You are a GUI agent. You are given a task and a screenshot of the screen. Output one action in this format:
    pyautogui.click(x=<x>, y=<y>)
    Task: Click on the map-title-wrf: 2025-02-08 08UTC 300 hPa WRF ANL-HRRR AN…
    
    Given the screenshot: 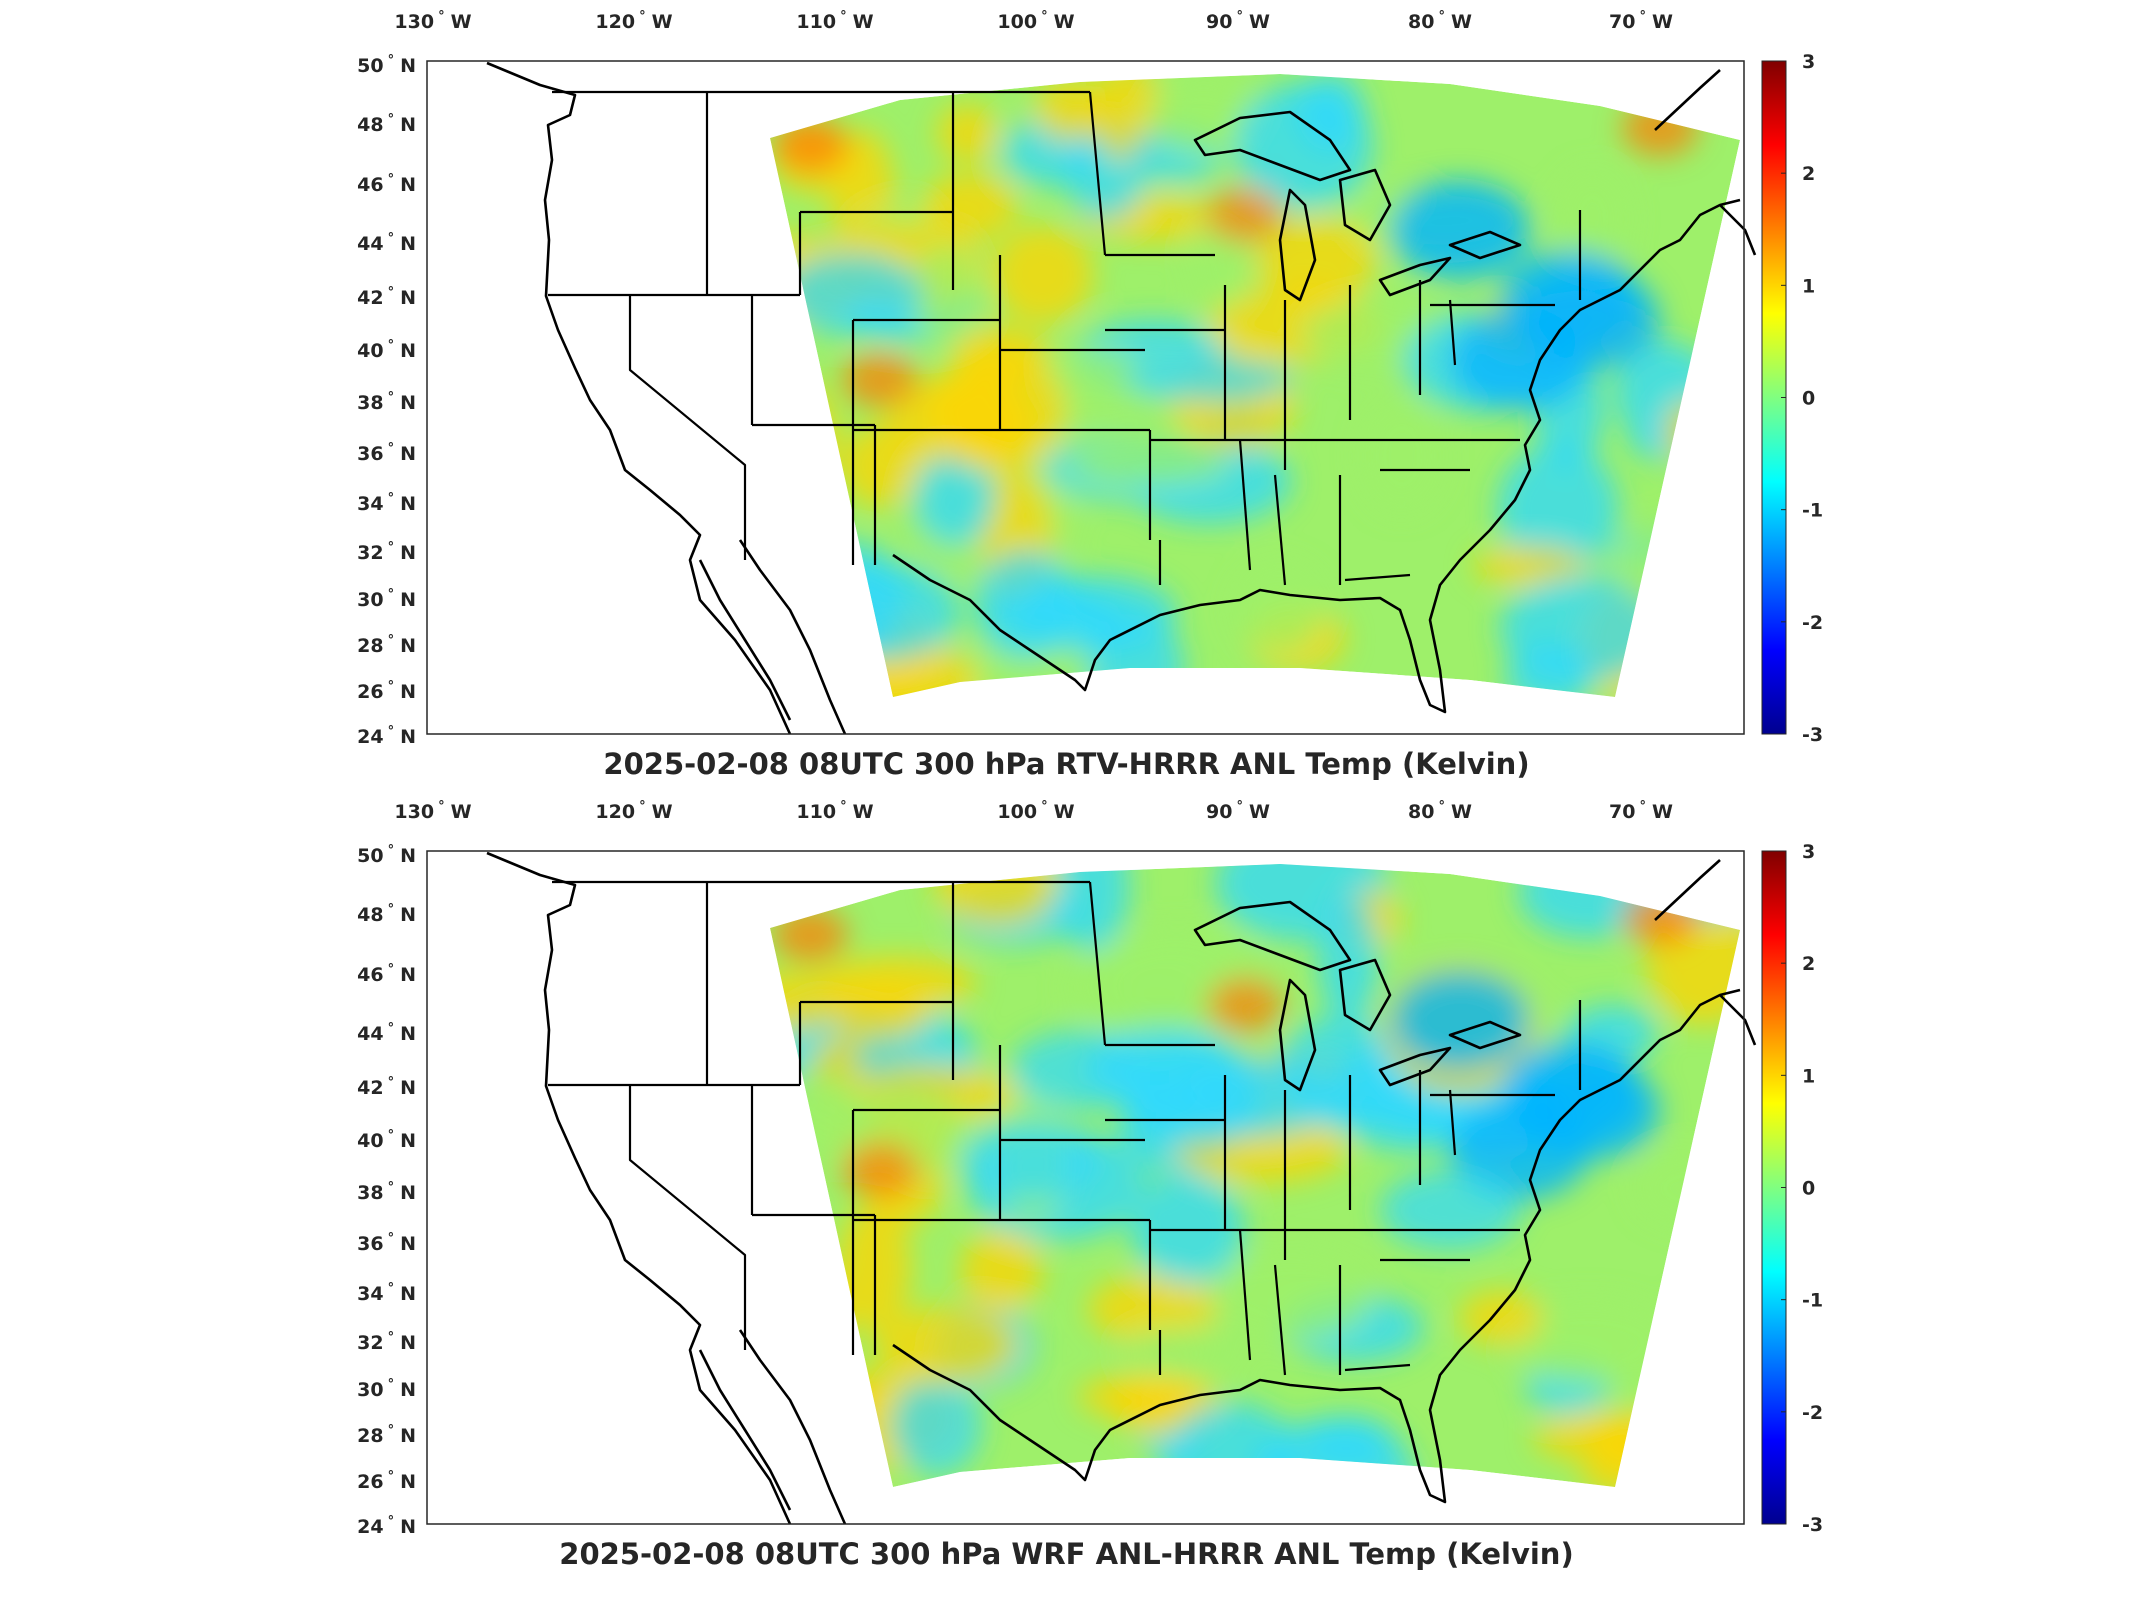 What is the action you would take?
    pyautogui.click(x=1066, y=1554)
    